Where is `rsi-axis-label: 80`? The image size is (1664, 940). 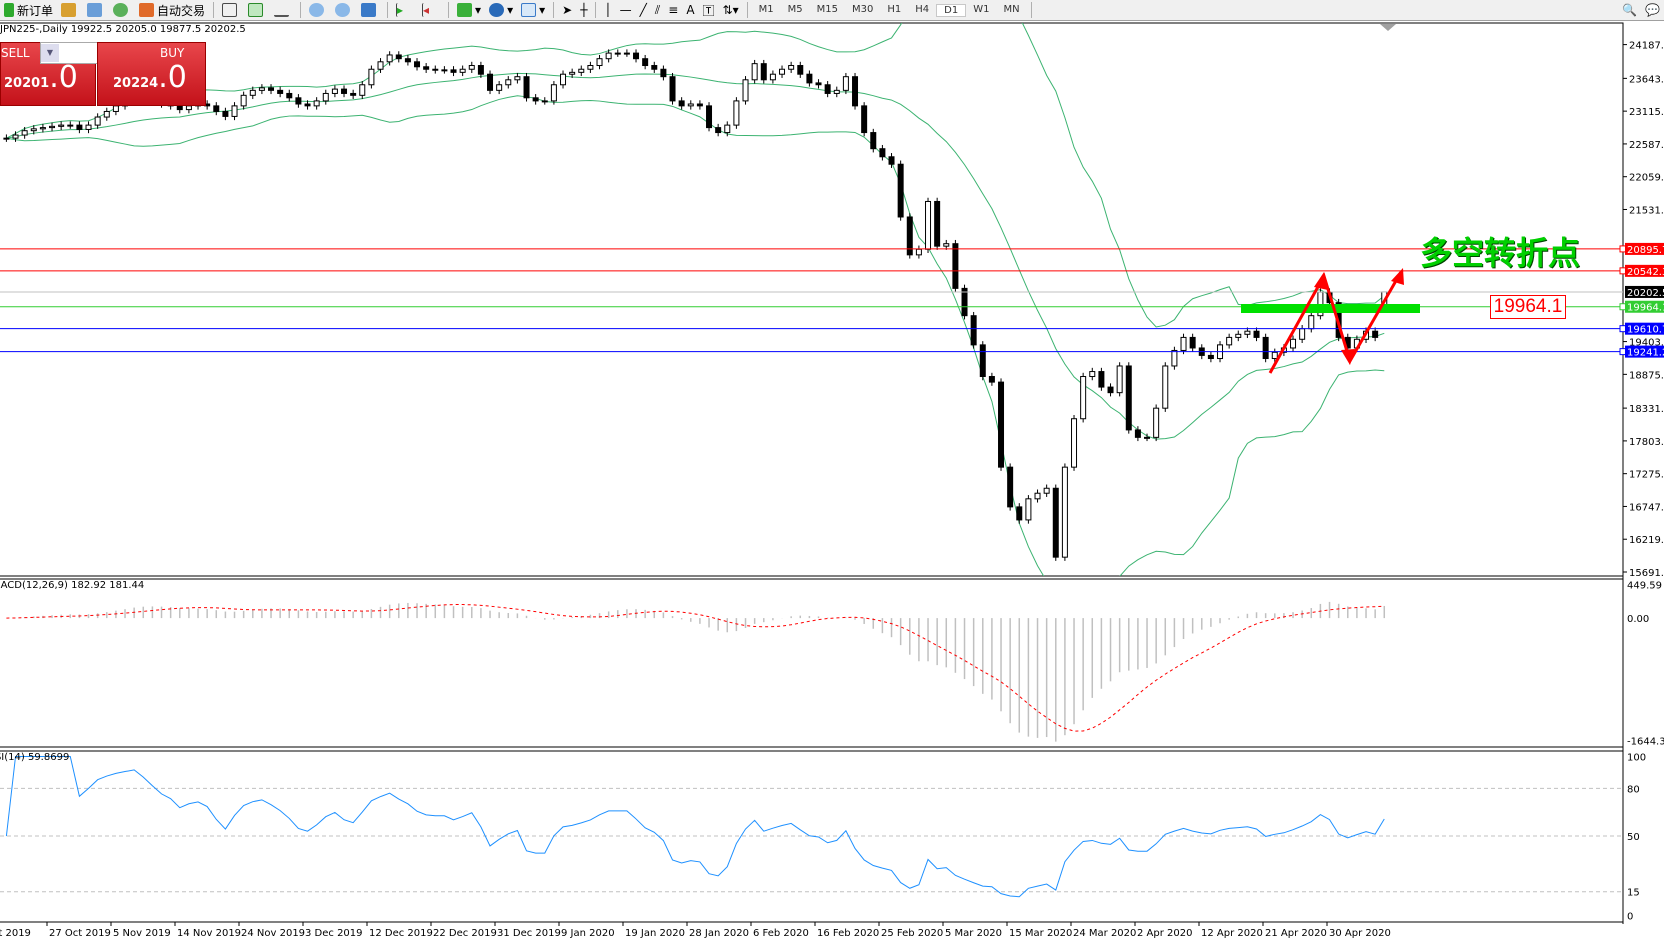
rsi-axis-label: 80 is located at coordinates (1633, 789).